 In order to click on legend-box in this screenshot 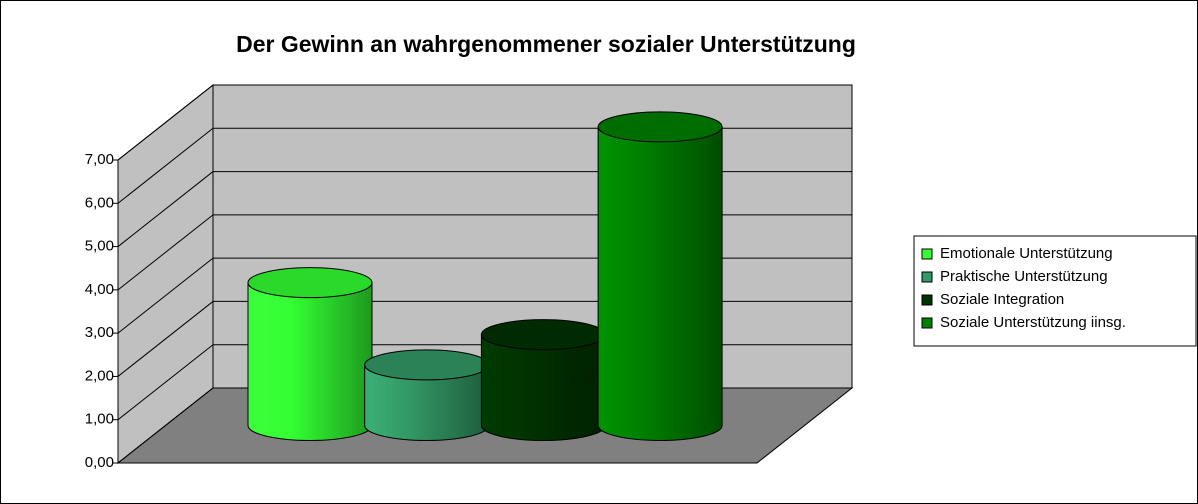, I will do `click(1055, 291)`.